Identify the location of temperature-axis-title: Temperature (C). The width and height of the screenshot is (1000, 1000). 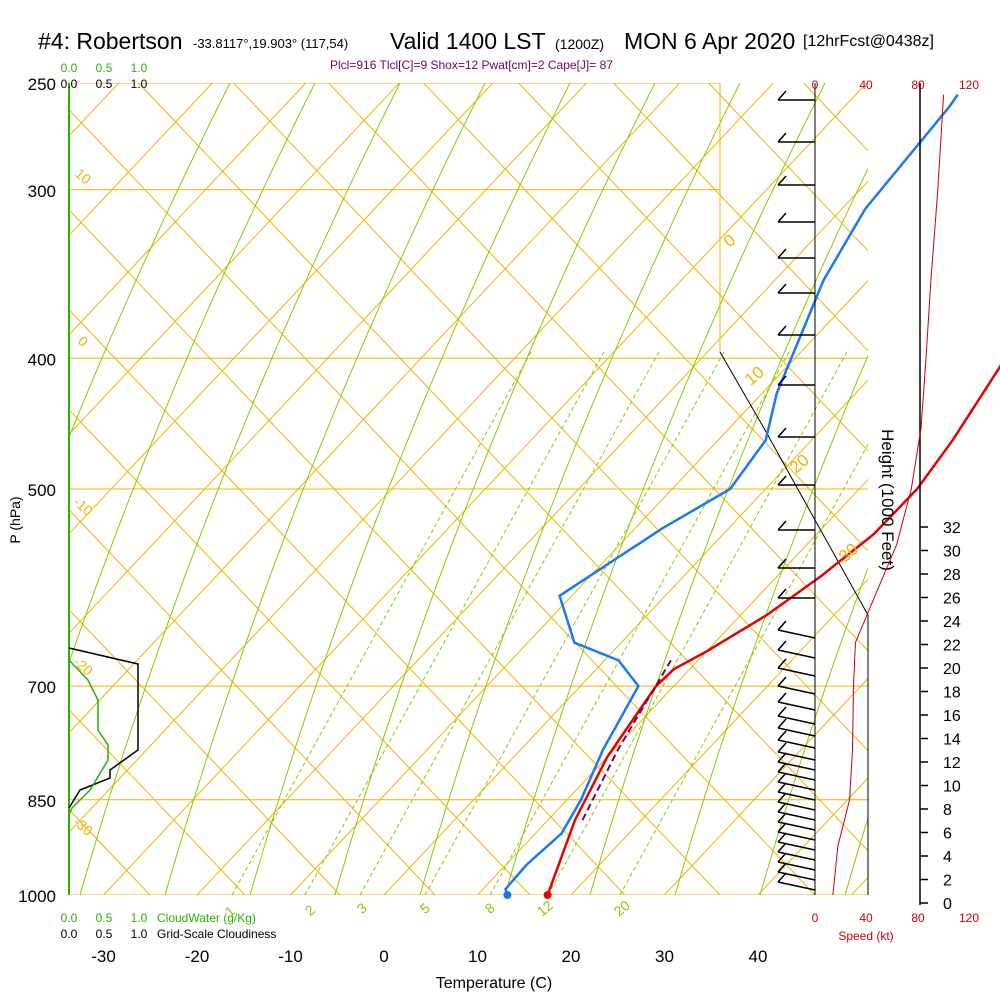
(494, 983).